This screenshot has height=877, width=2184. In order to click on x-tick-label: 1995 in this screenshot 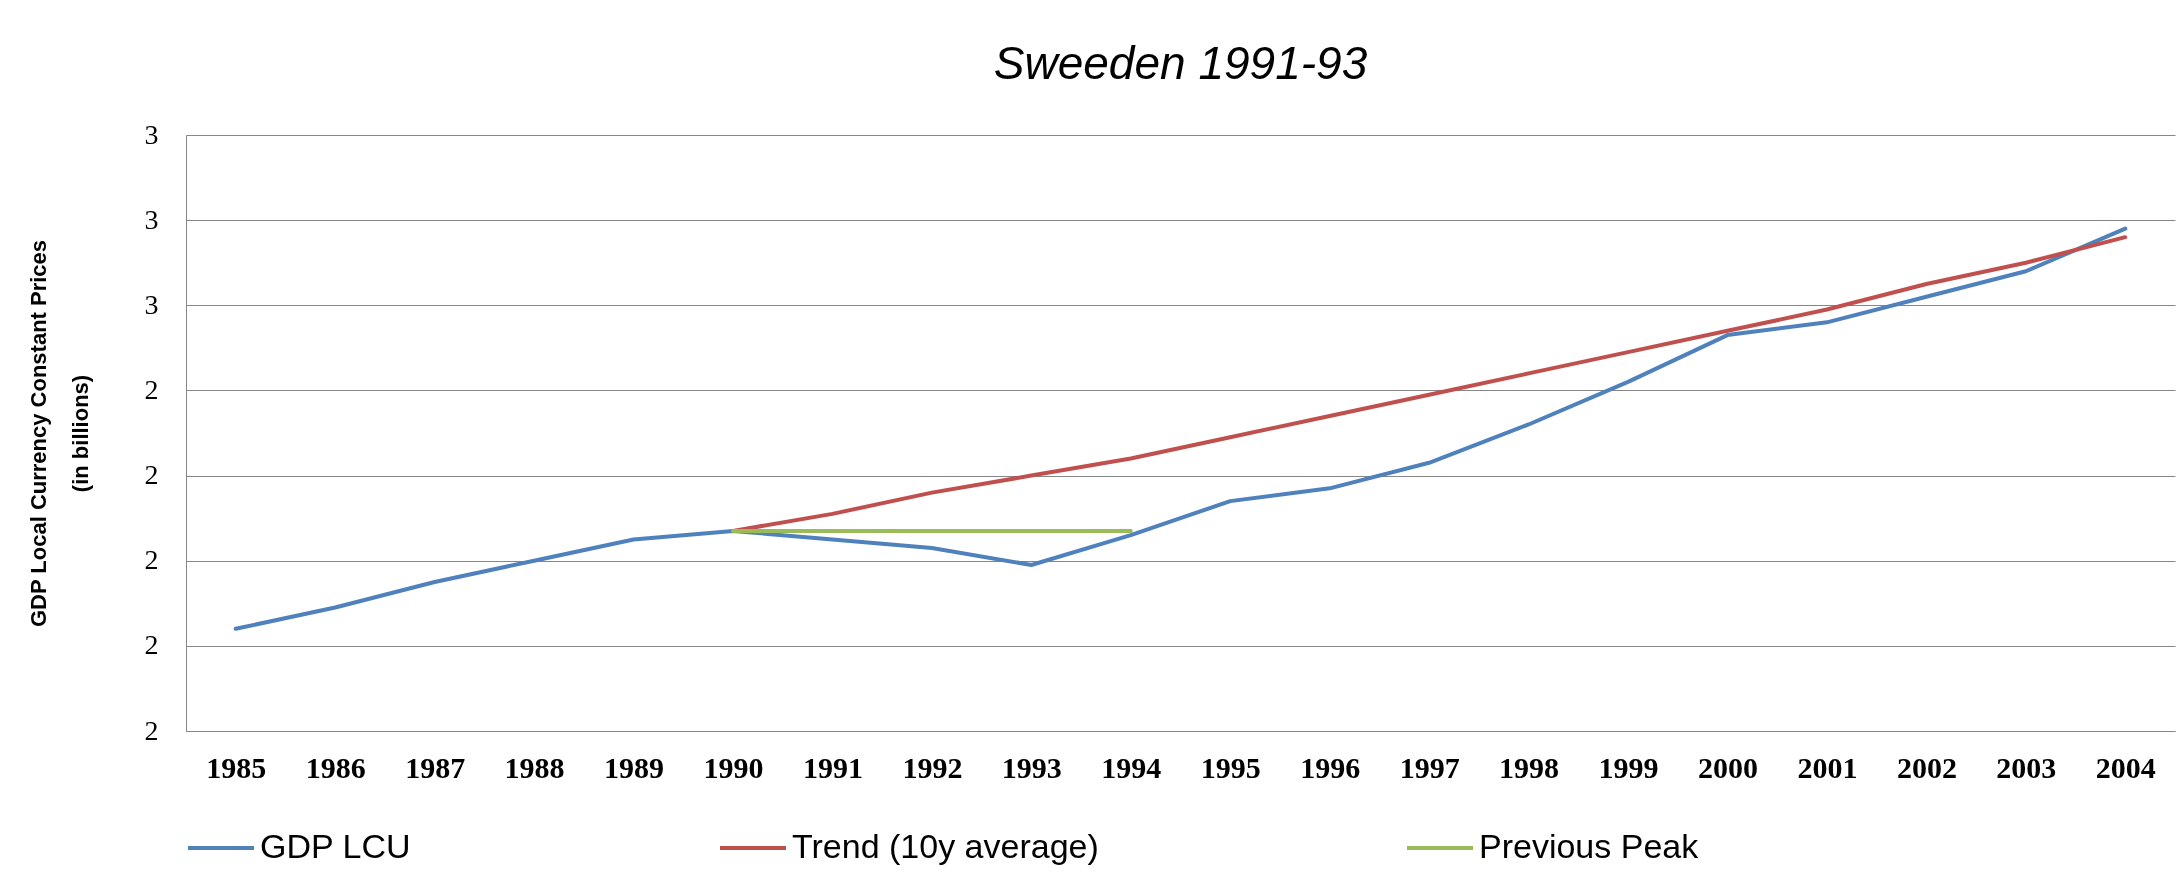, I will do `click(1230, 767)`.